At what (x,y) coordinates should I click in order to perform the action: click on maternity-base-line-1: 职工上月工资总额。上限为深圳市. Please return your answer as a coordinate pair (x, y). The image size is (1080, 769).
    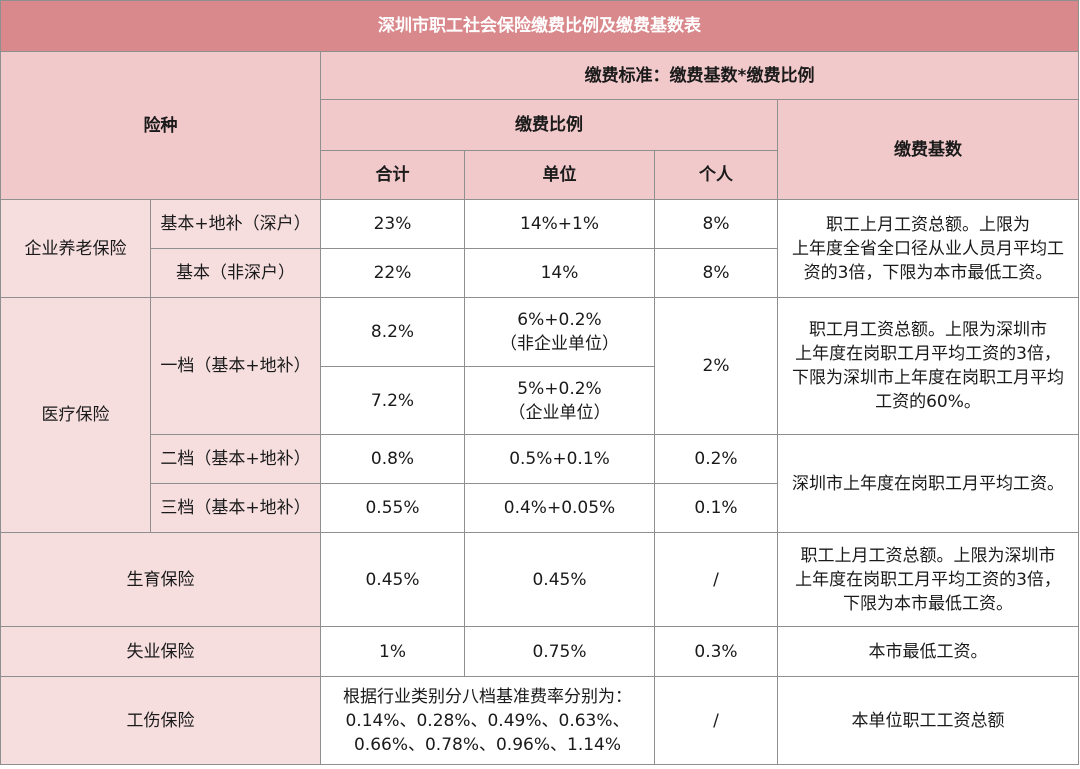
    Looking at the image, I should click on (928, 555).